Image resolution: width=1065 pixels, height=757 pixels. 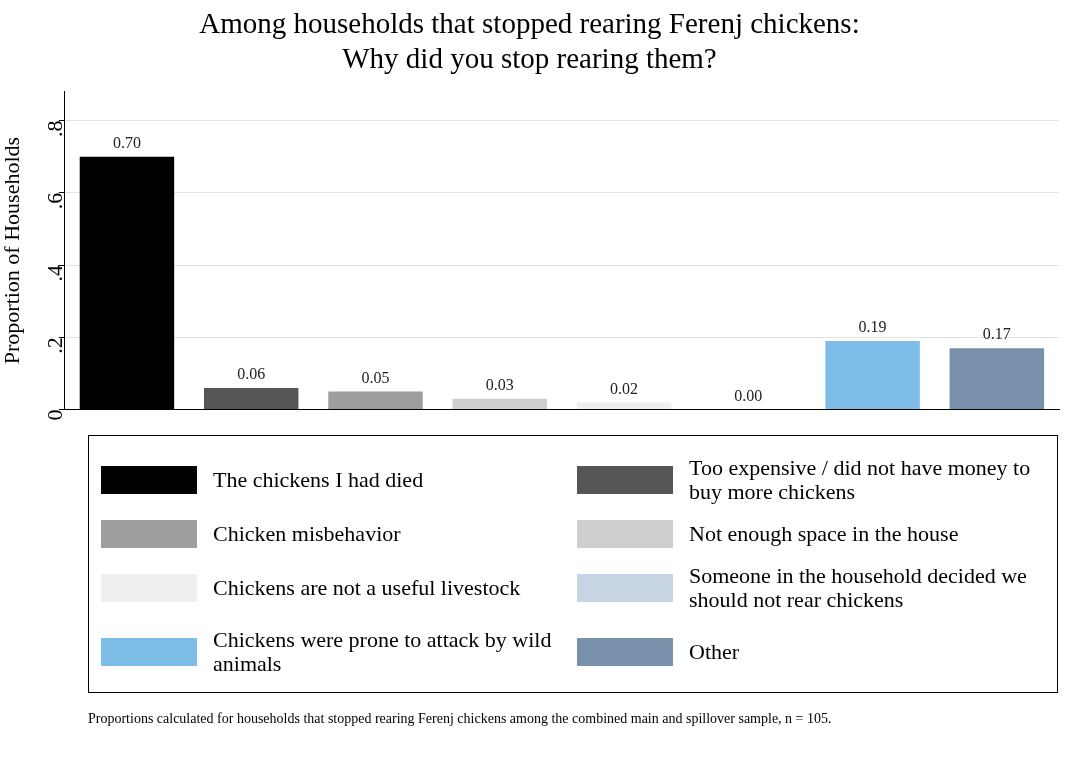 What do you see at coordinates (54, 345) in the screenshot?
I see `y-tick-label: .2` at bounding box center [54, 345].